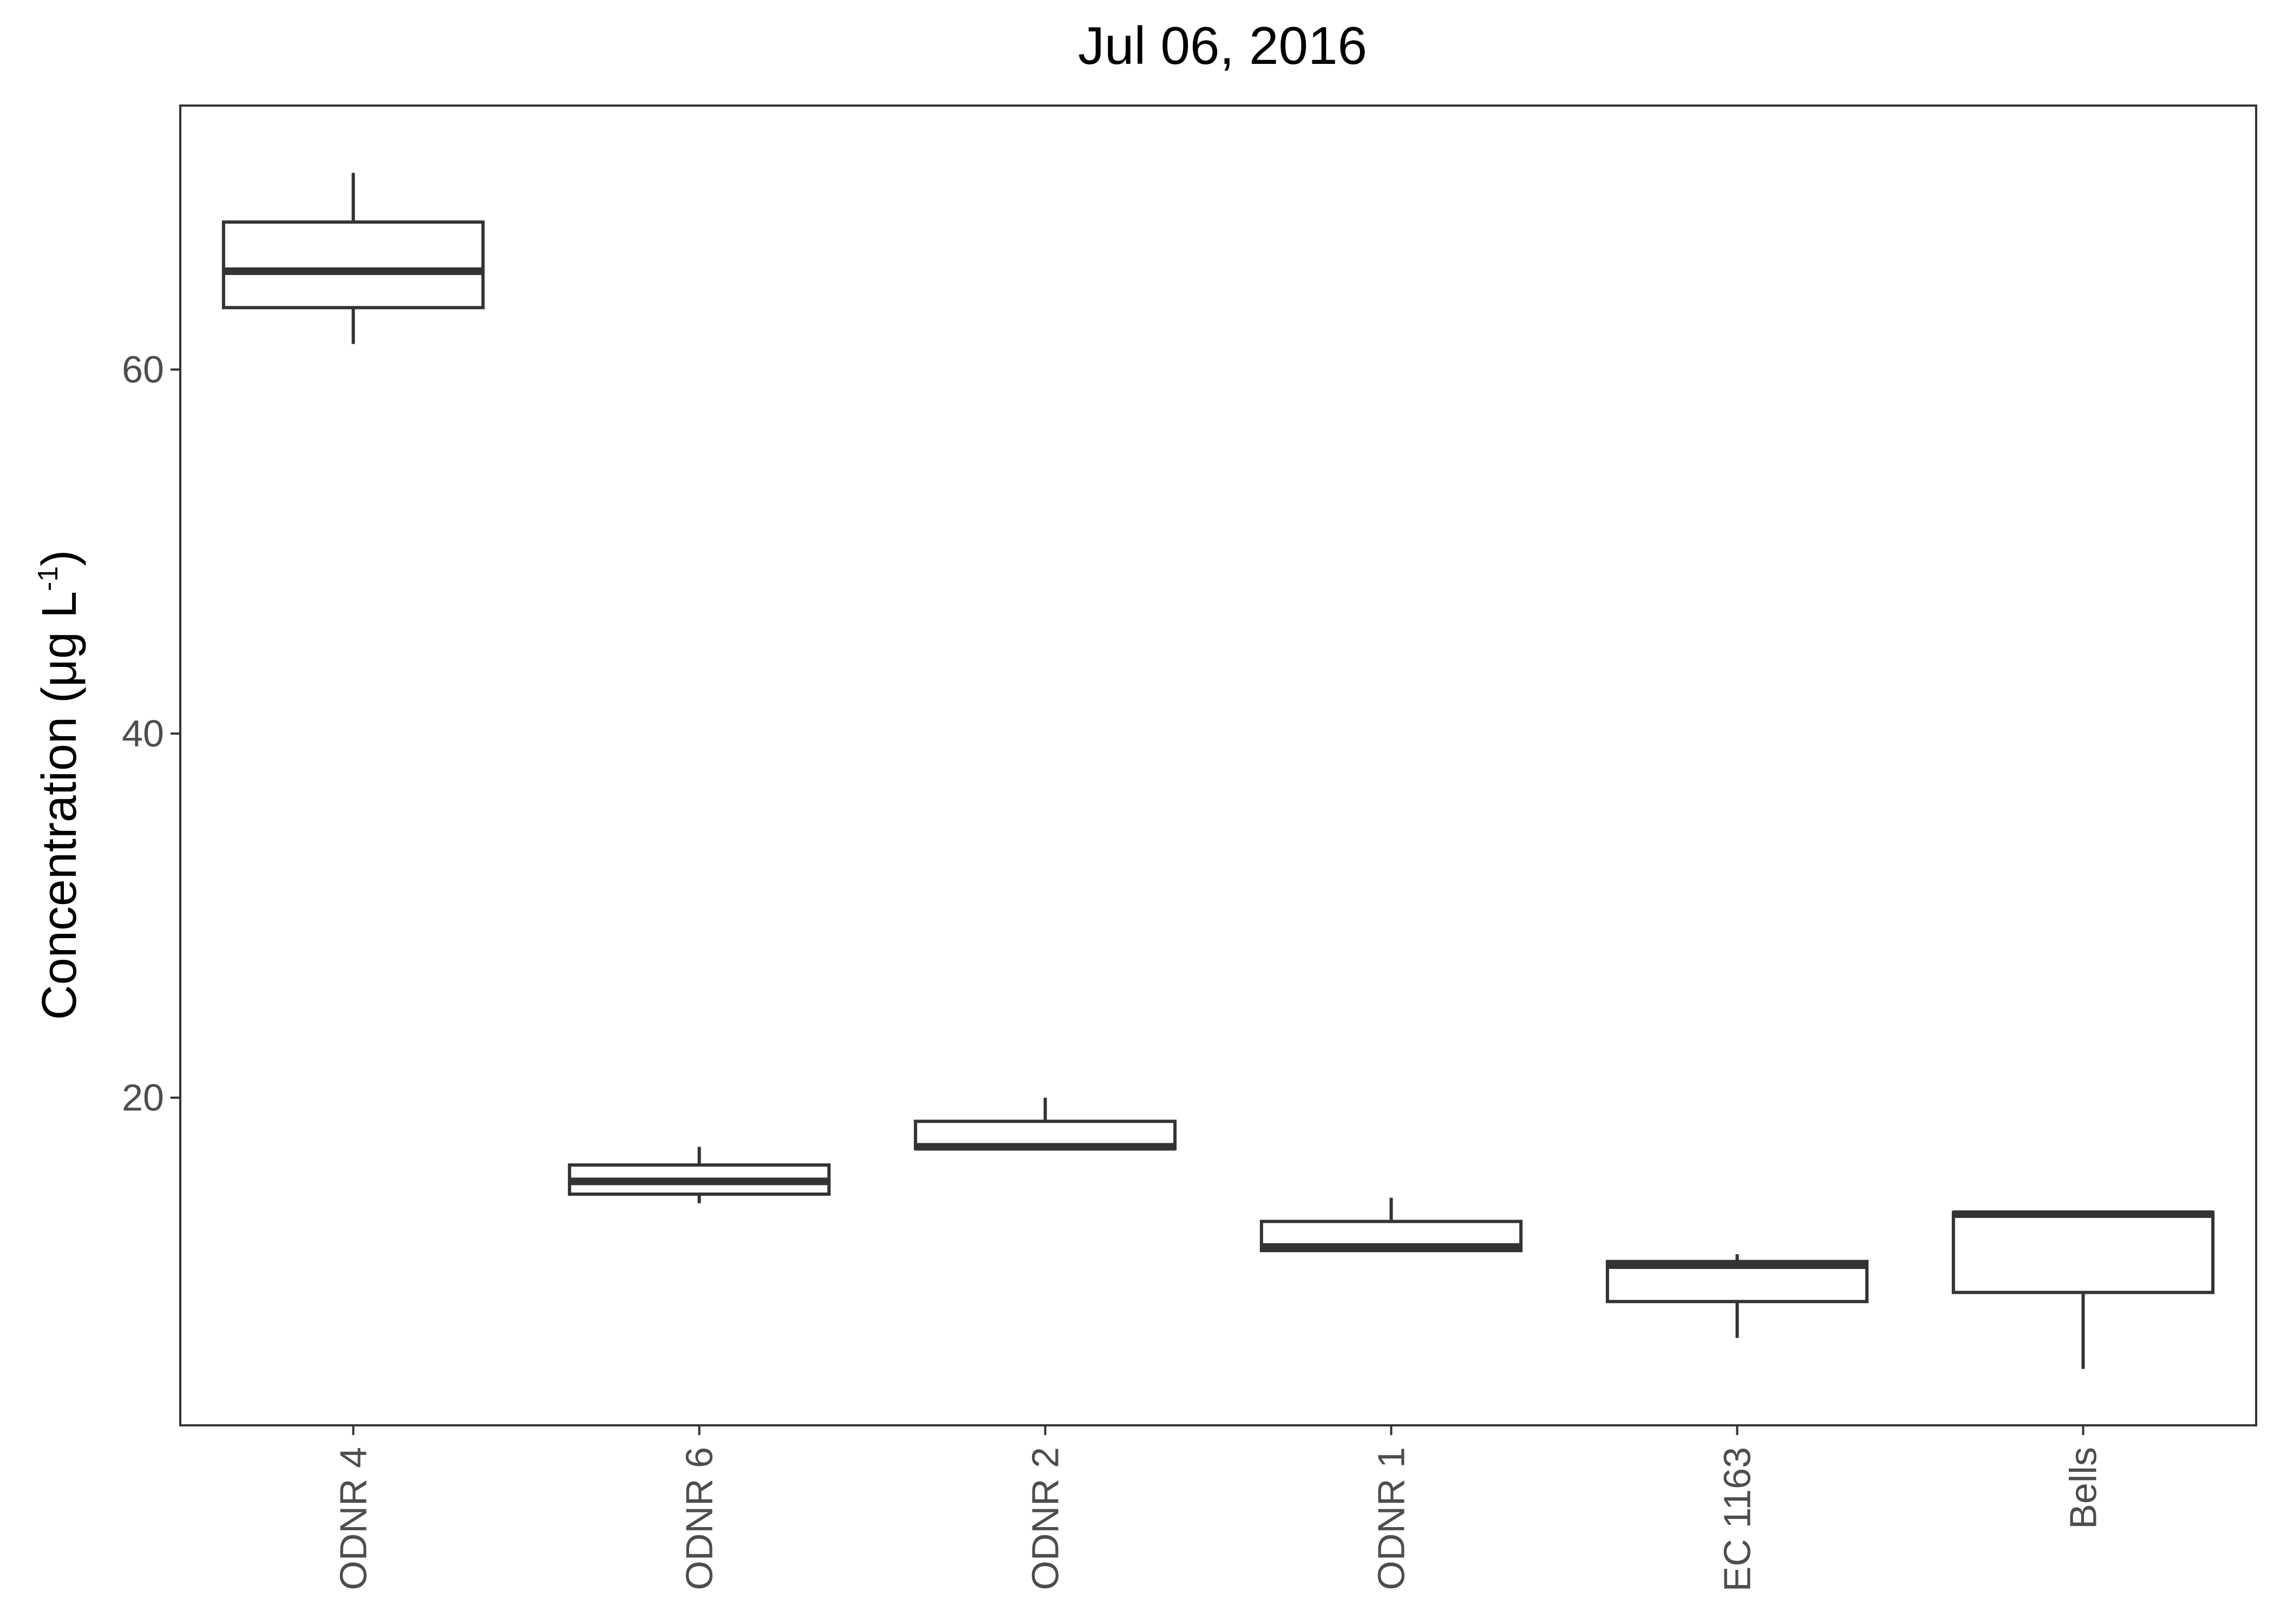 This screenshot has height=1624, width=2274. Describe the element at coordinates (2084, 1488) in the screenshot. I see `x-tick-label: Bells` at that location.